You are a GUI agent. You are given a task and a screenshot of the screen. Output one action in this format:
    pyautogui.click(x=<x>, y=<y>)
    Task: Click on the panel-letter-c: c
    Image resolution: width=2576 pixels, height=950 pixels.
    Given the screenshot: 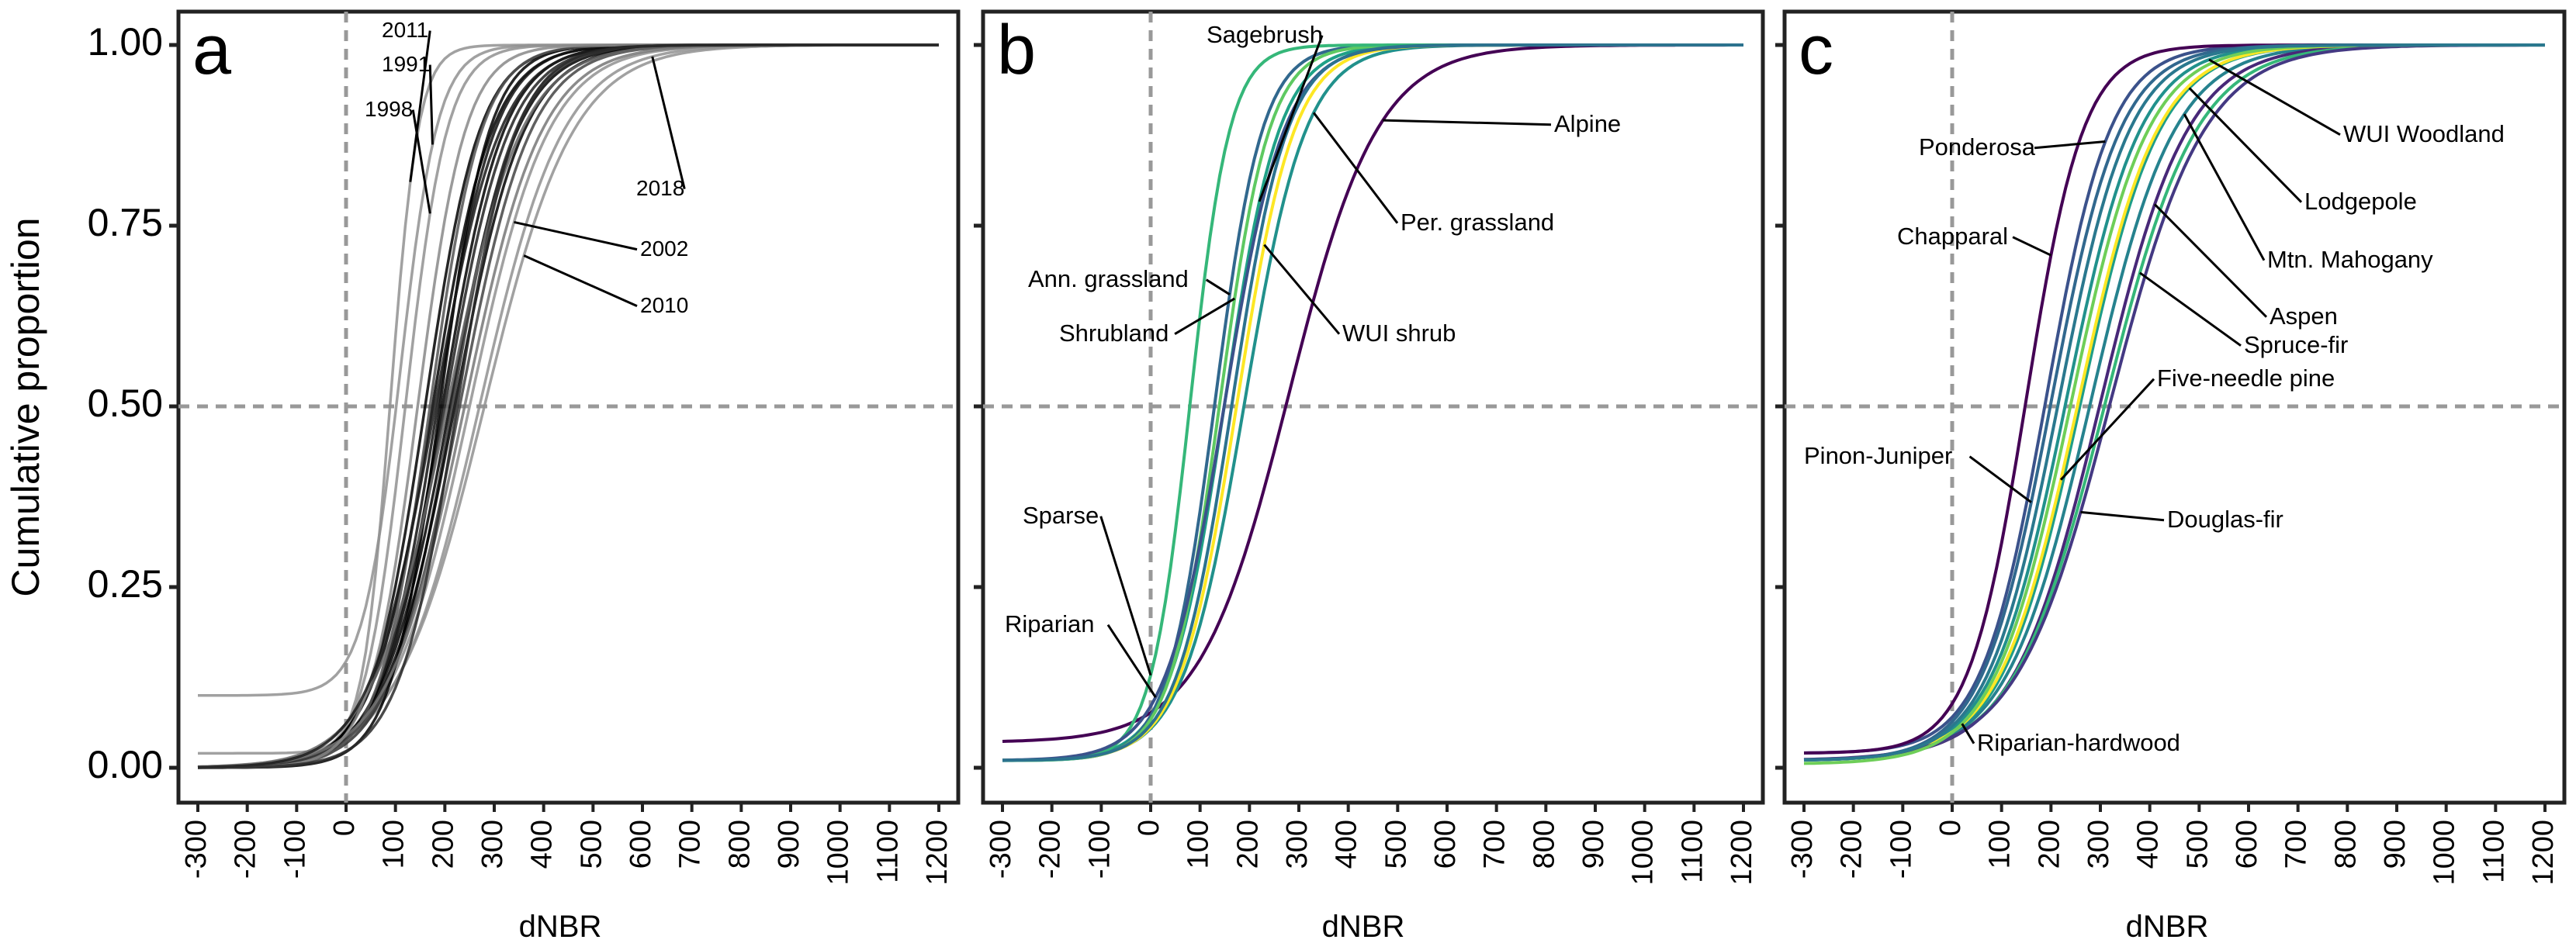 What is the action you would take?
    pyautogui.click(x=1816, y=50)
    